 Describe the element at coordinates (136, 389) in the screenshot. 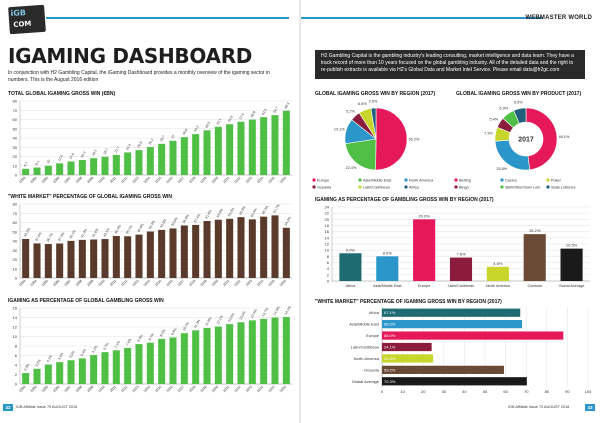

I see `x-tick-label: 2013` at that location.